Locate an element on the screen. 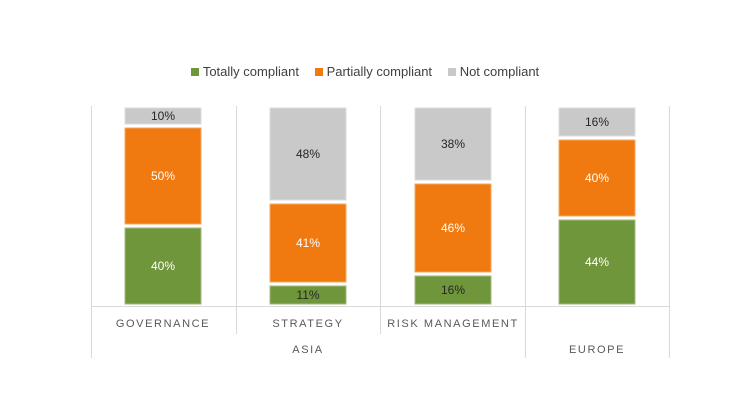  data-label-totally-compliant: 11% is located at coordinates (307, 295).